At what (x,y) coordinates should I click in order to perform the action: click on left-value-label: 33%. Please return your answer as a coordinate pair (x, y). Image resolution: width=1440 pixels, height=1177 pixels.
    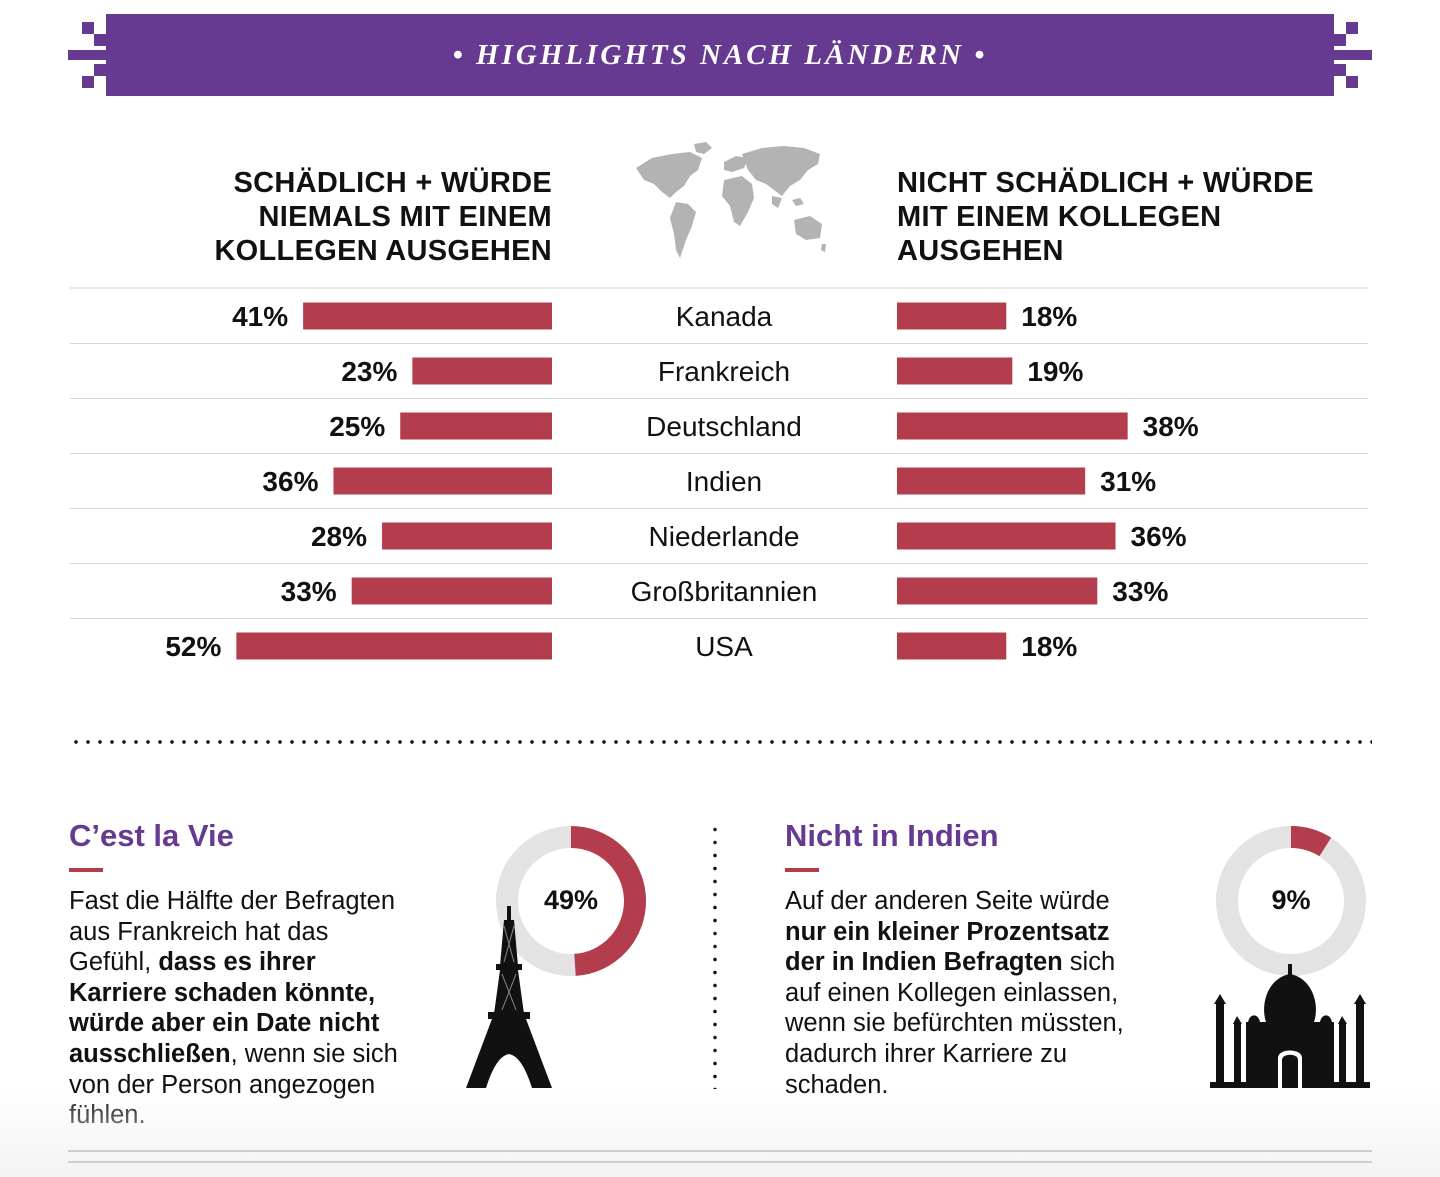
    Looking at the image, I should click on (309, 591).